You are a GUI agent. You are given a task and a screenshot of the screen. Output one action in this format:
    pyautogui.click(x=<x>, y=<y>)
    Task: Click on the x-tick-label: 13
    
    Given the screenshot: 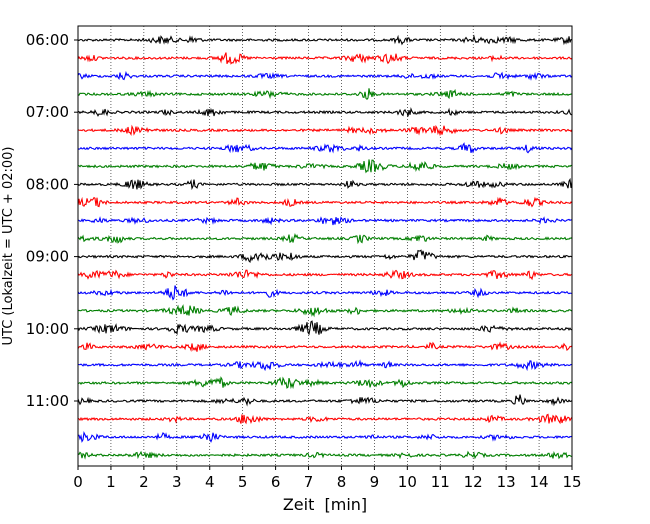 What is the action you would take?
    pyautogui.click(x=506, y=482)
    